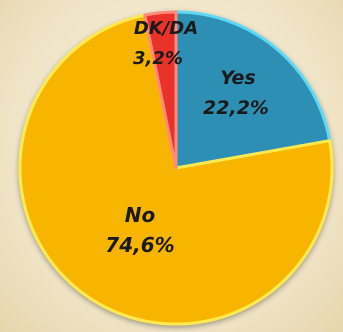 The image size is (343, 332). Describe the element at coordinates (236, 108) in the screenshot. I see `slice-value-yes: 22,2%` at that location.